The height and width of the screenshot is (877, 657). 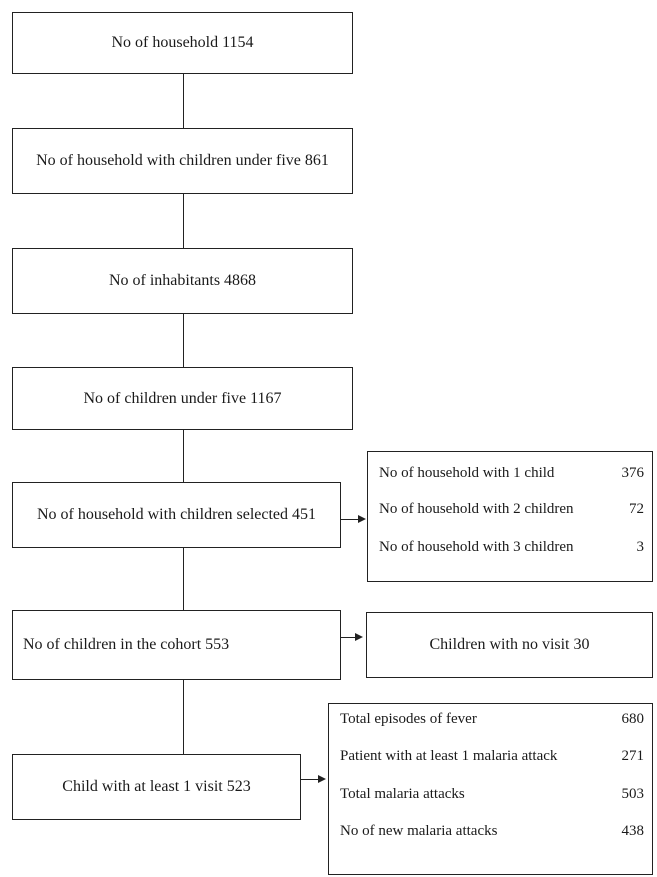 I want to click on children-u5-box: No of children under five 1167, so click(x=182, y=398).